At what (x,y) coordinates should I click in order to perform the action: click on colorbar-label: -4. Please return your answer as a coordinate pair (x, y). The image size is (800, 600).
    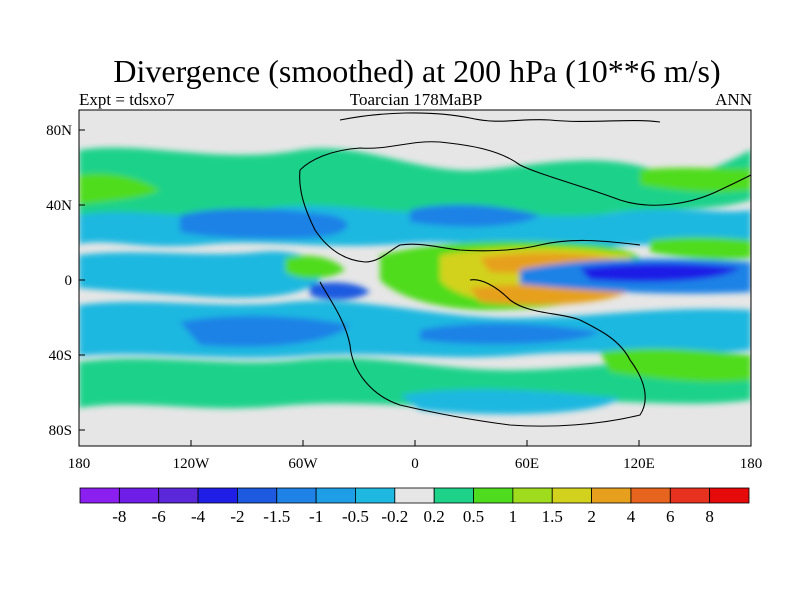
    Looking at the image, I should click on (198, 516).